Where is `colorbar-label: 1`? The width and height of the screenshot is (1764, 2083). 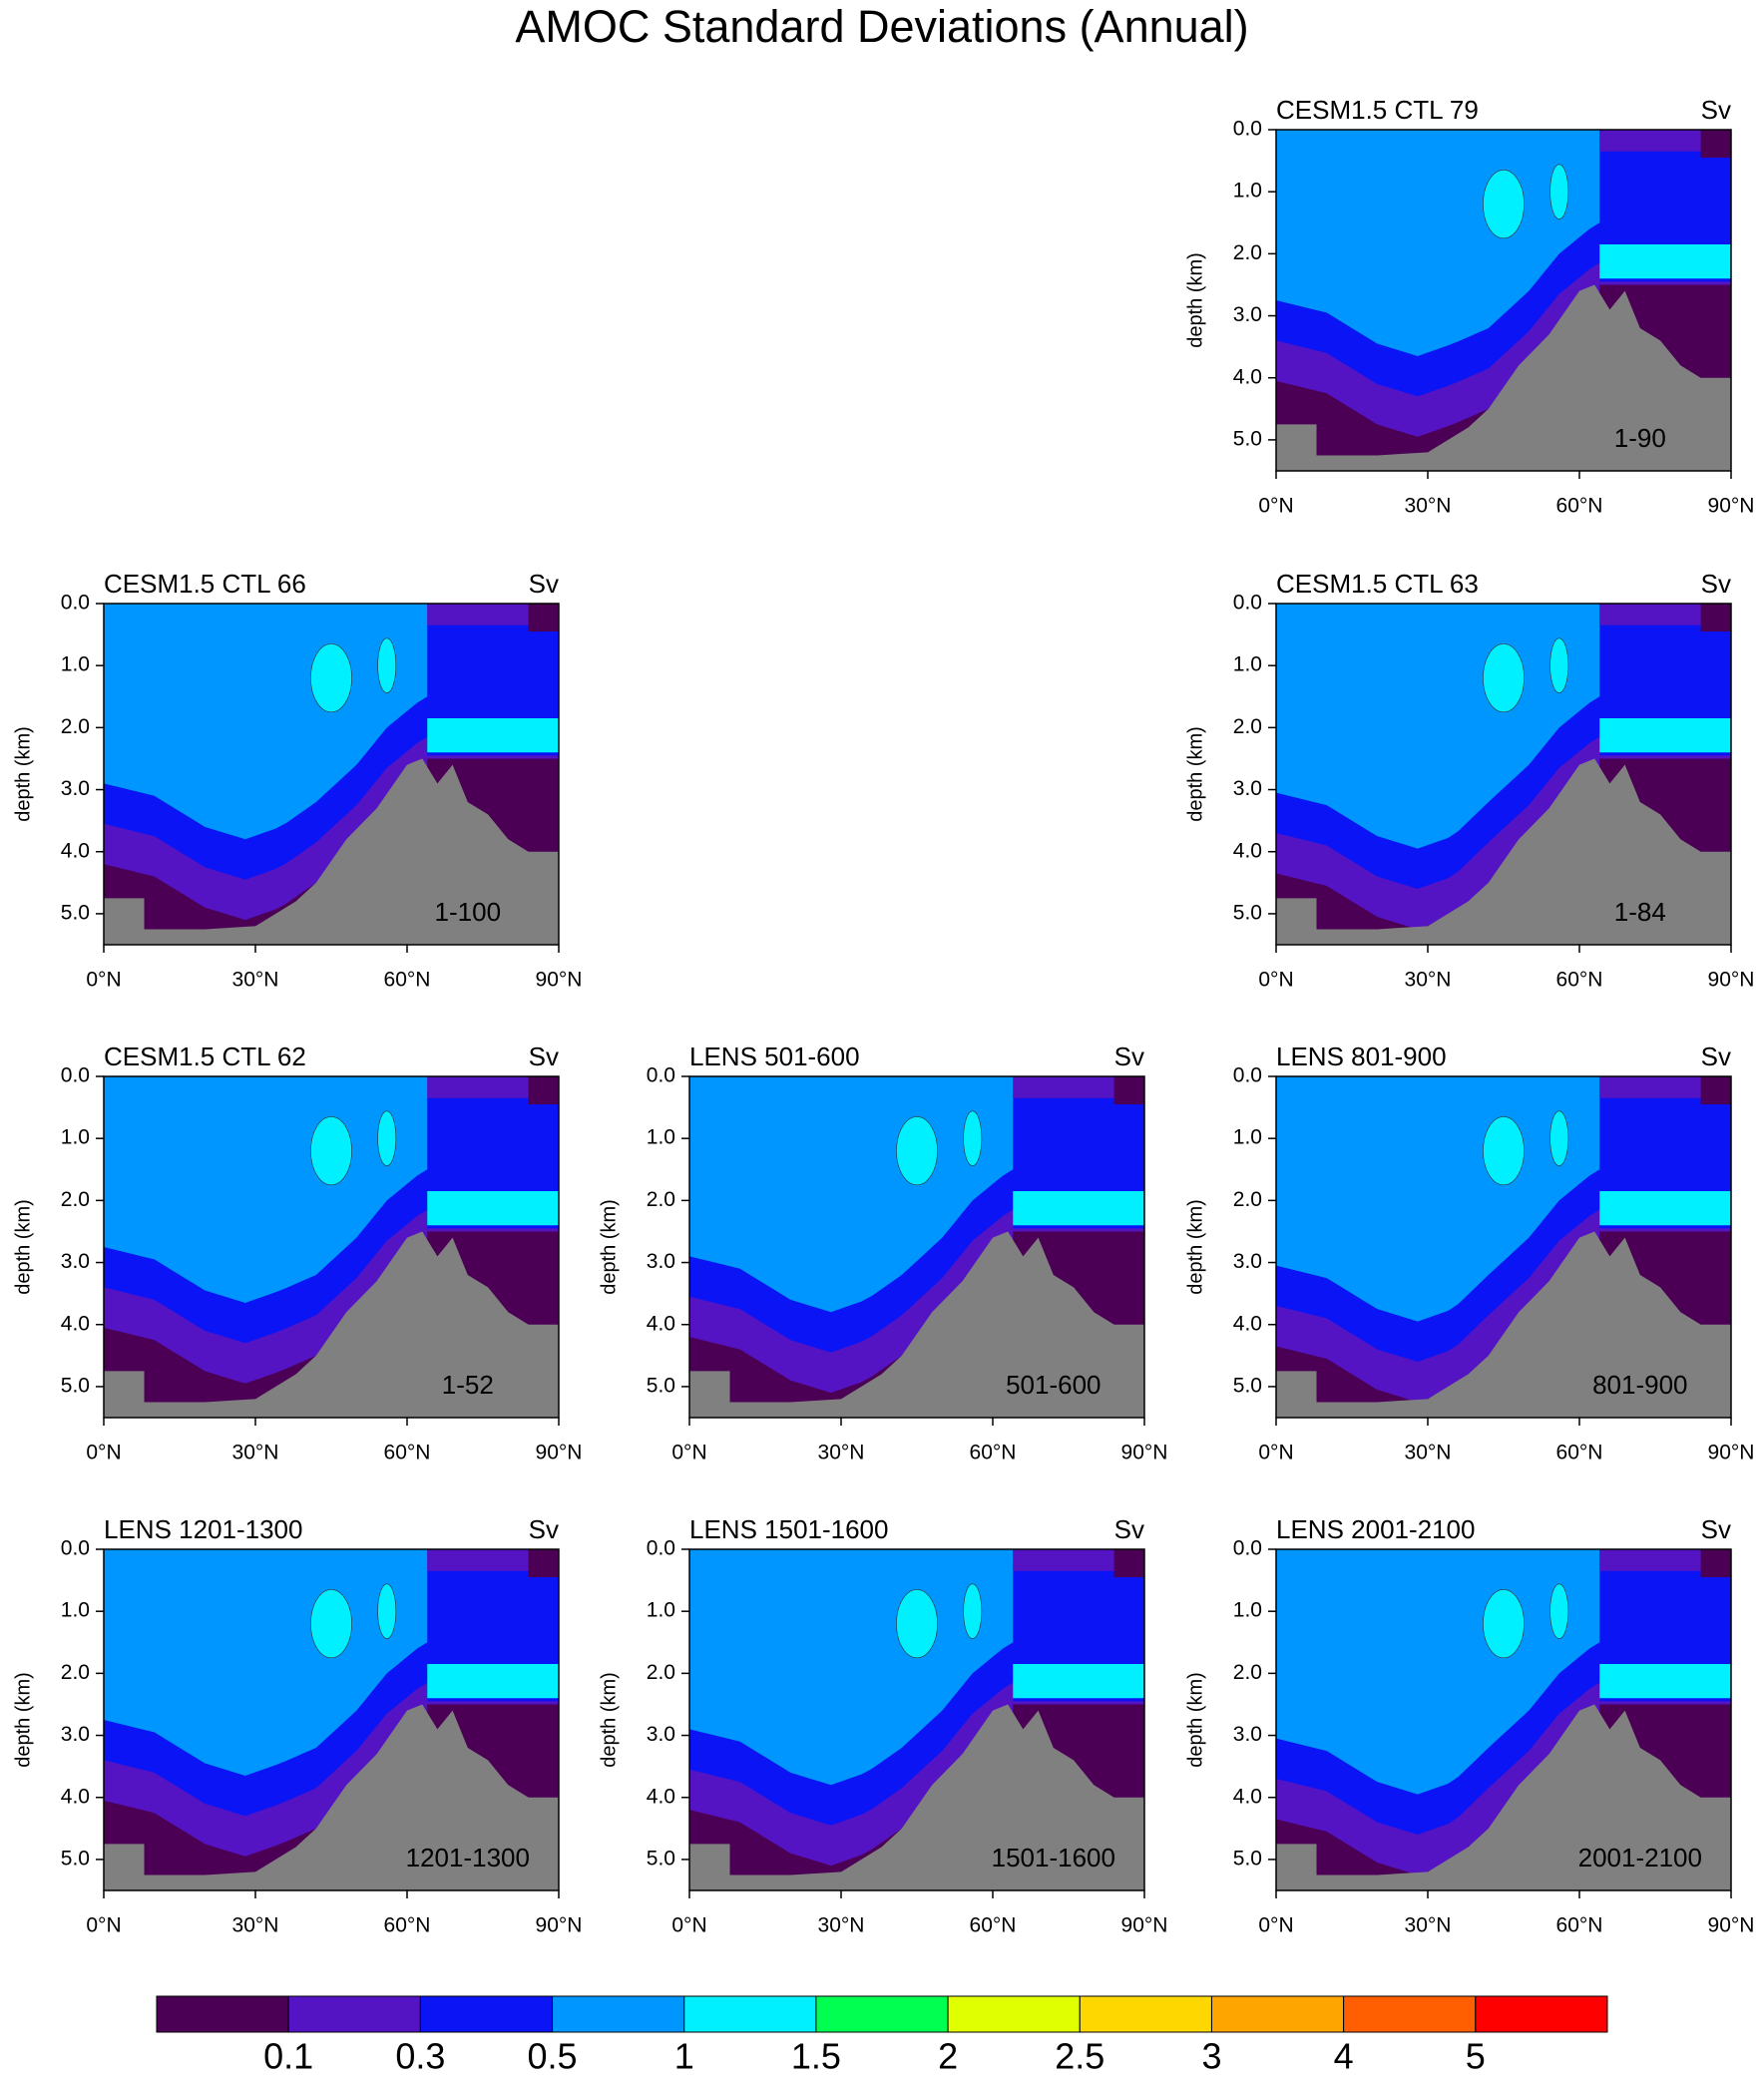 colorbar-label: 1 is located at coordinates (684, 2057).